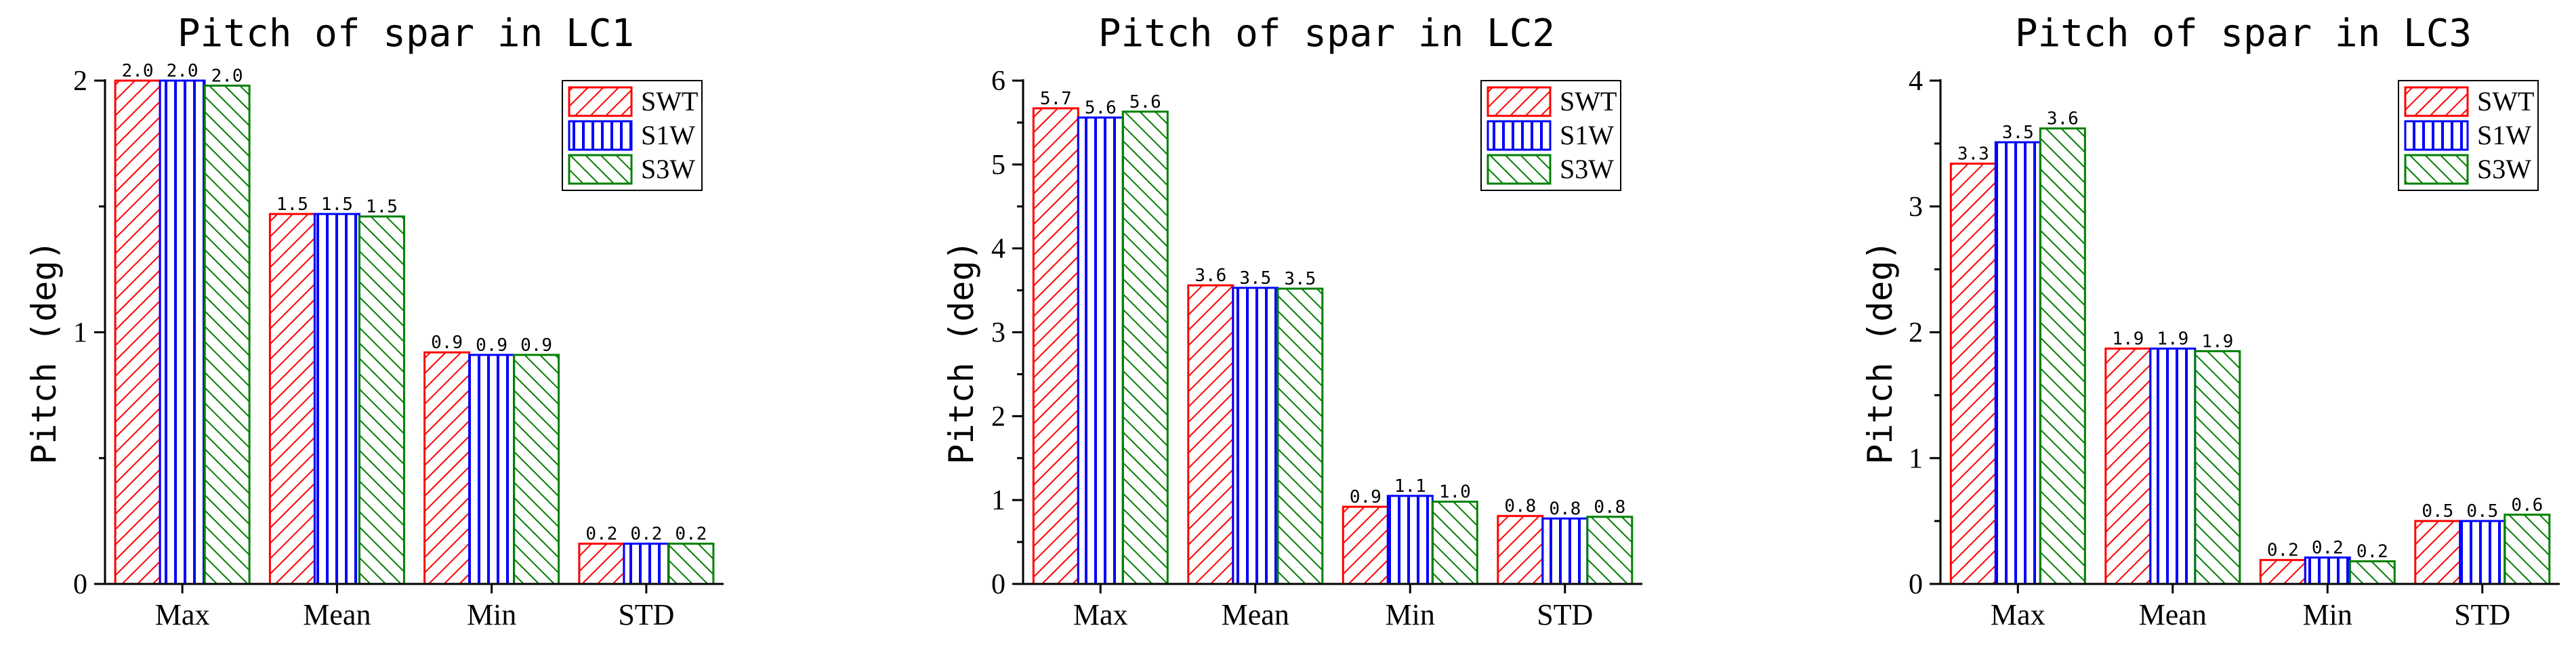 The width and height of the screenshot is (2576, 651). I want to click on legend-swatch-s3w, so click(2436, 169).